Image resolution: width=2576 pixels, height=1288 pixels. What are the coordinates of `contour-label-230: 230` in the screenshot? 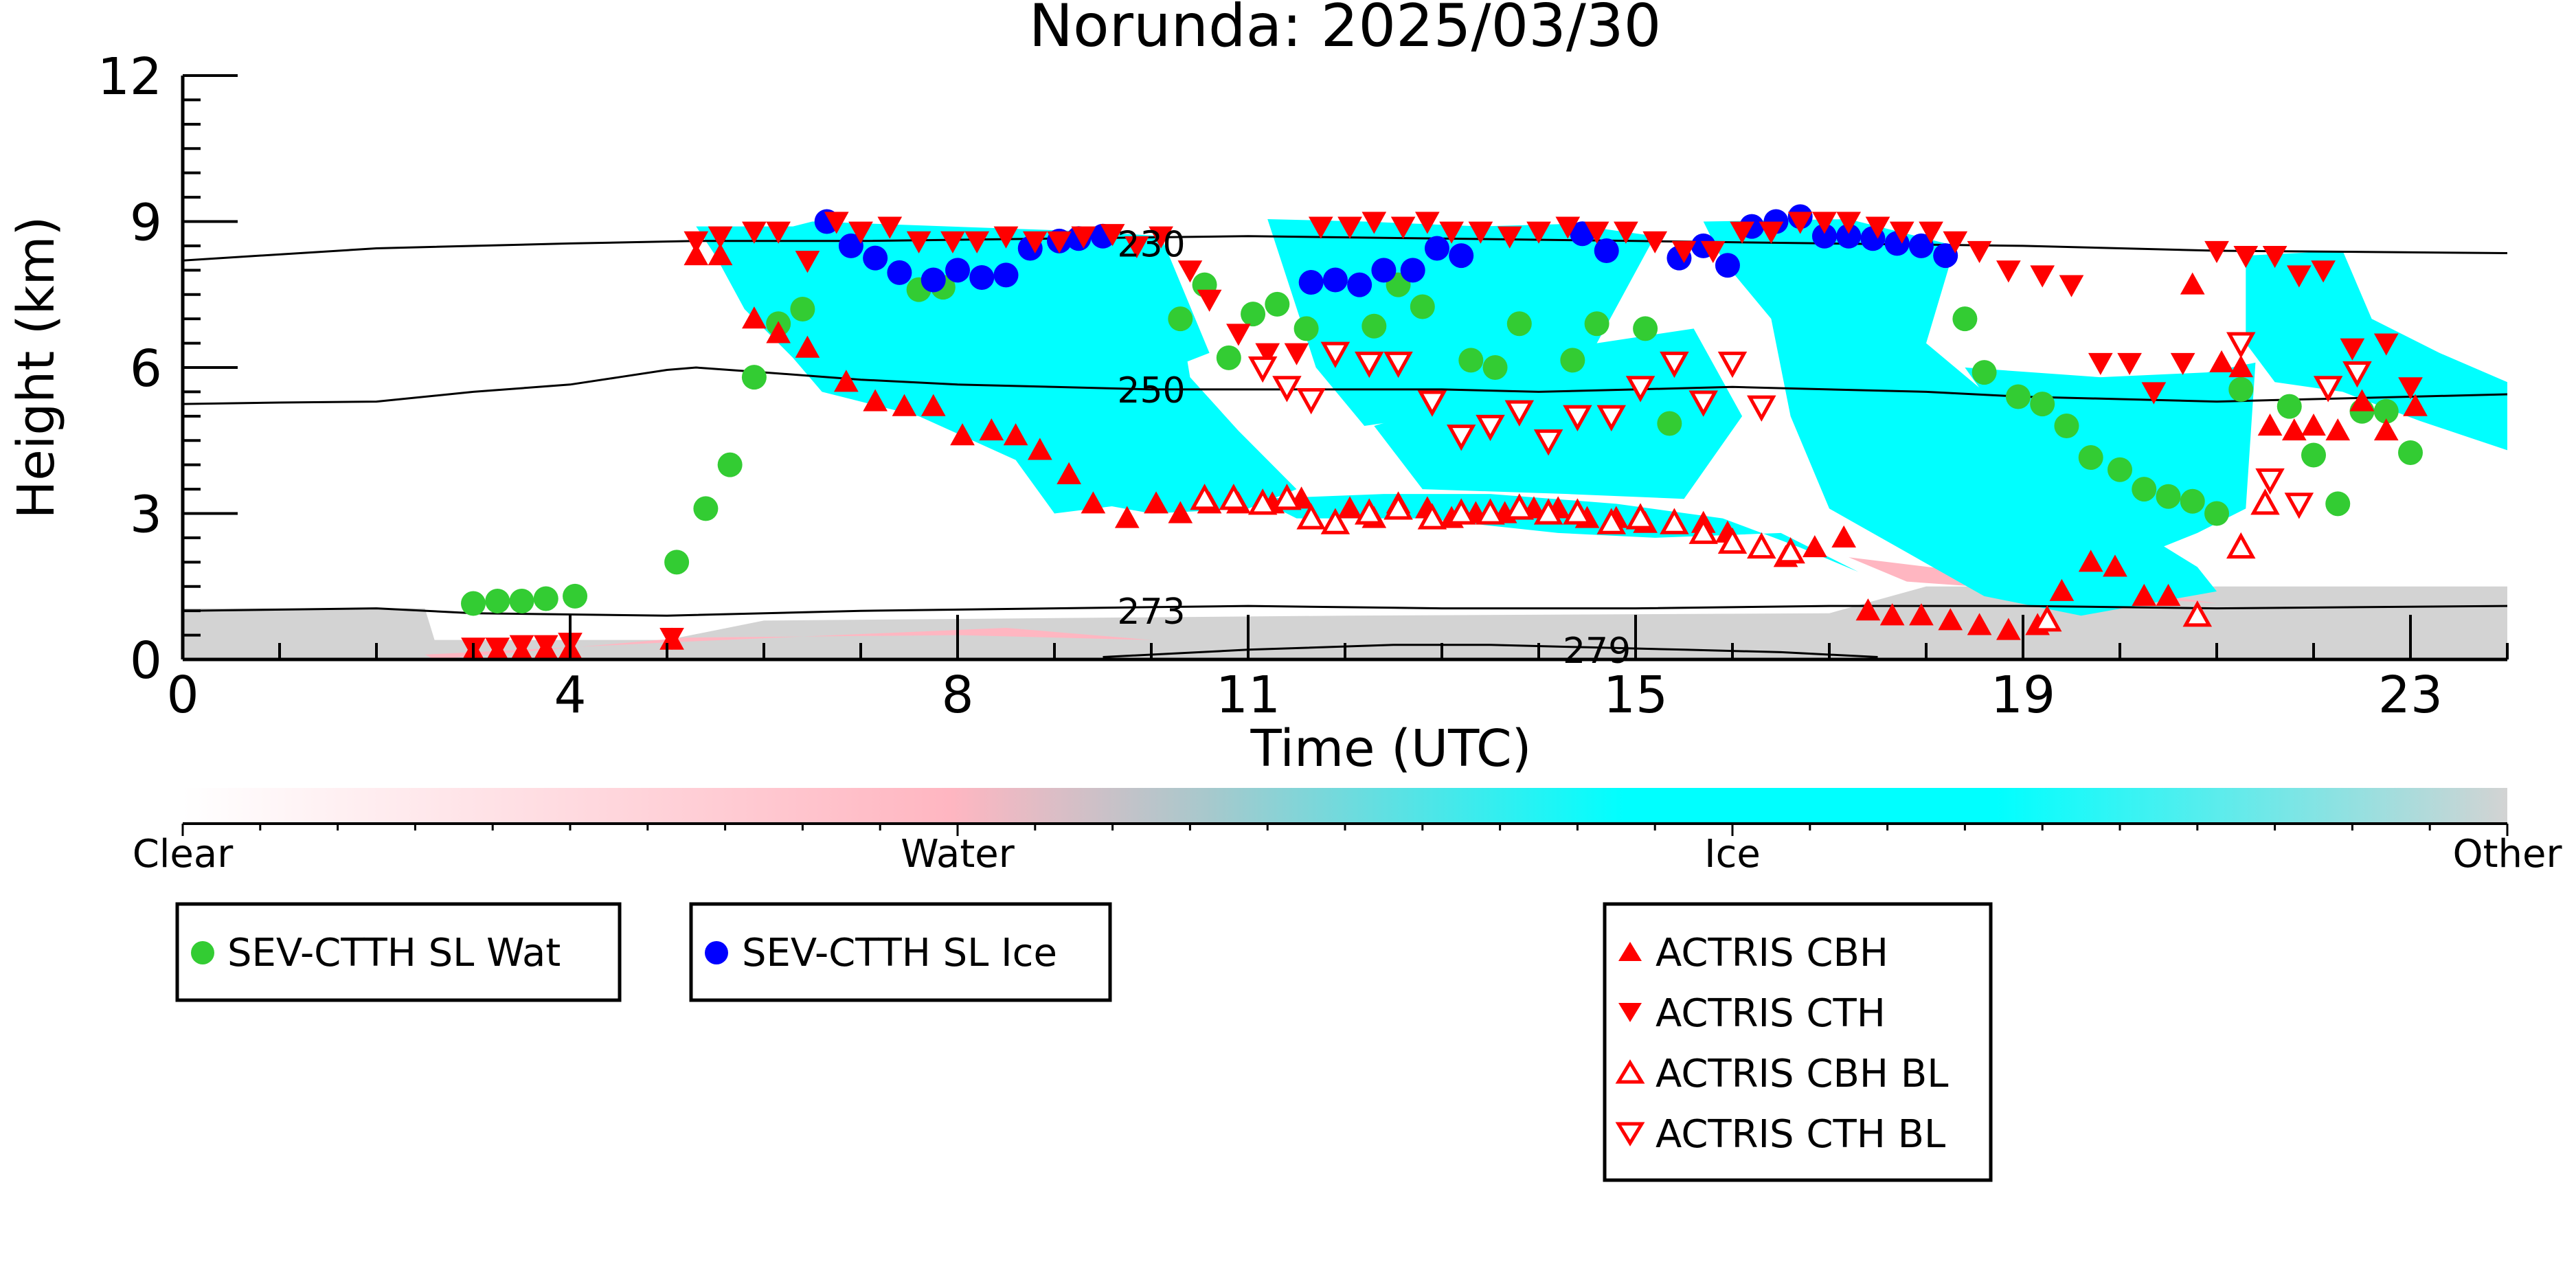 It's located at (1151, 244).